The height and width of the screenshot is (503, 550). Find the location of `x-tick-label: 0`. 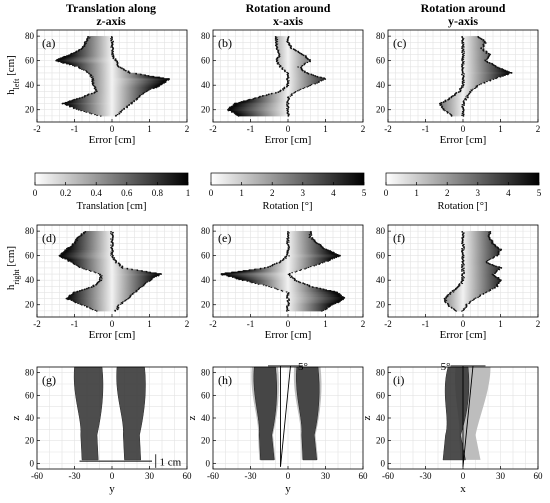

x-tick-label: 0 is located at coordinates (288, 129).